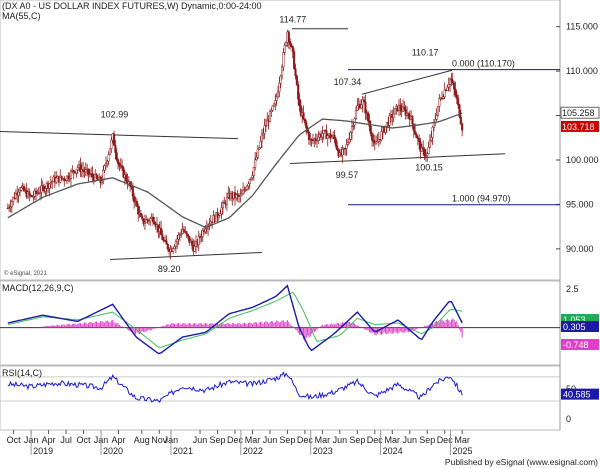 This screenshot has width=600, height=468. Describe the element at coordinates (253, 440) in the screenshot. I see `x-tick-label: Mar` at that location.